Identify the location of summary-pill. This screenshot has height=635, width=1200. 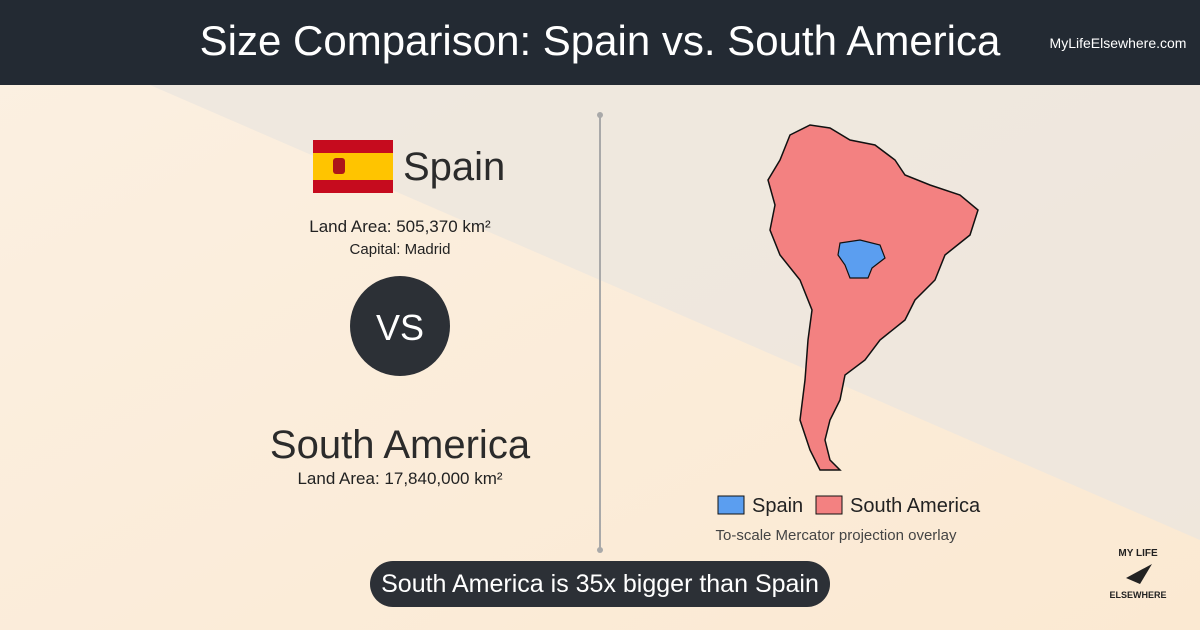
(600, 584).